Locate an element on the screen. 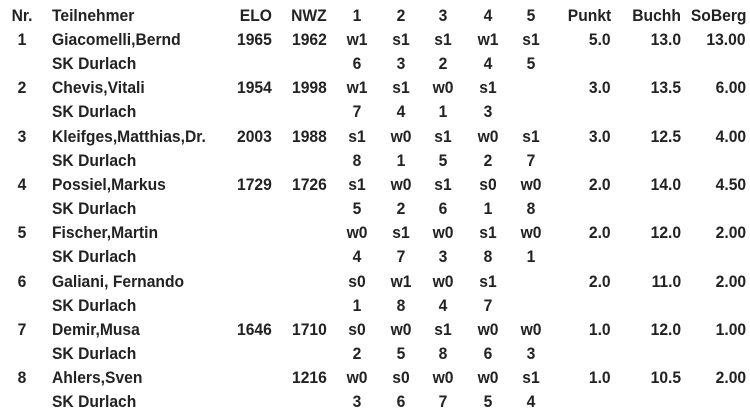  player-name: Demir,Musa is located at coordinates (96, 329).